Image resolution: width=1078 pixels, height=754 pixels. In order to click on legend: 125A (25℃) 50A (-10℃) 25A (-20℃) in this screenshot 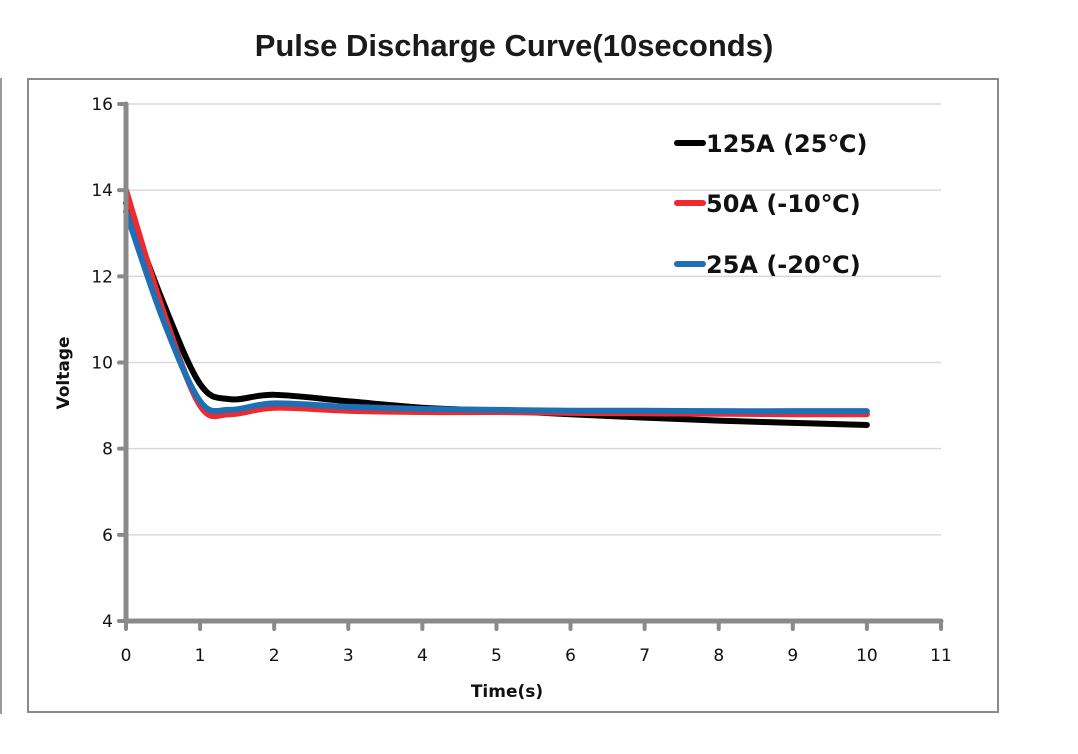, I will do `click(770, 204)`.